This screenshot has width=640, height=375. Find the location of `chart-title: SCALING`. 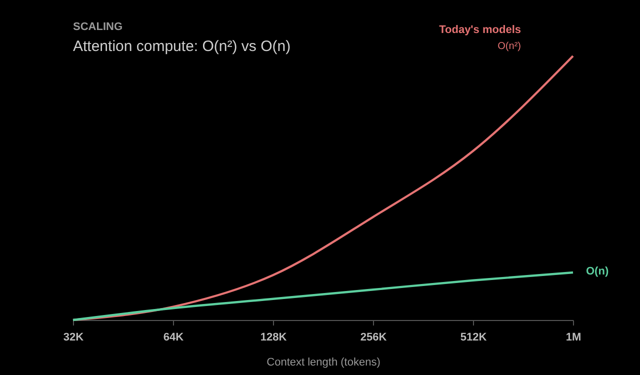

chart-title: SCALING is located at coordinates (97, 27).